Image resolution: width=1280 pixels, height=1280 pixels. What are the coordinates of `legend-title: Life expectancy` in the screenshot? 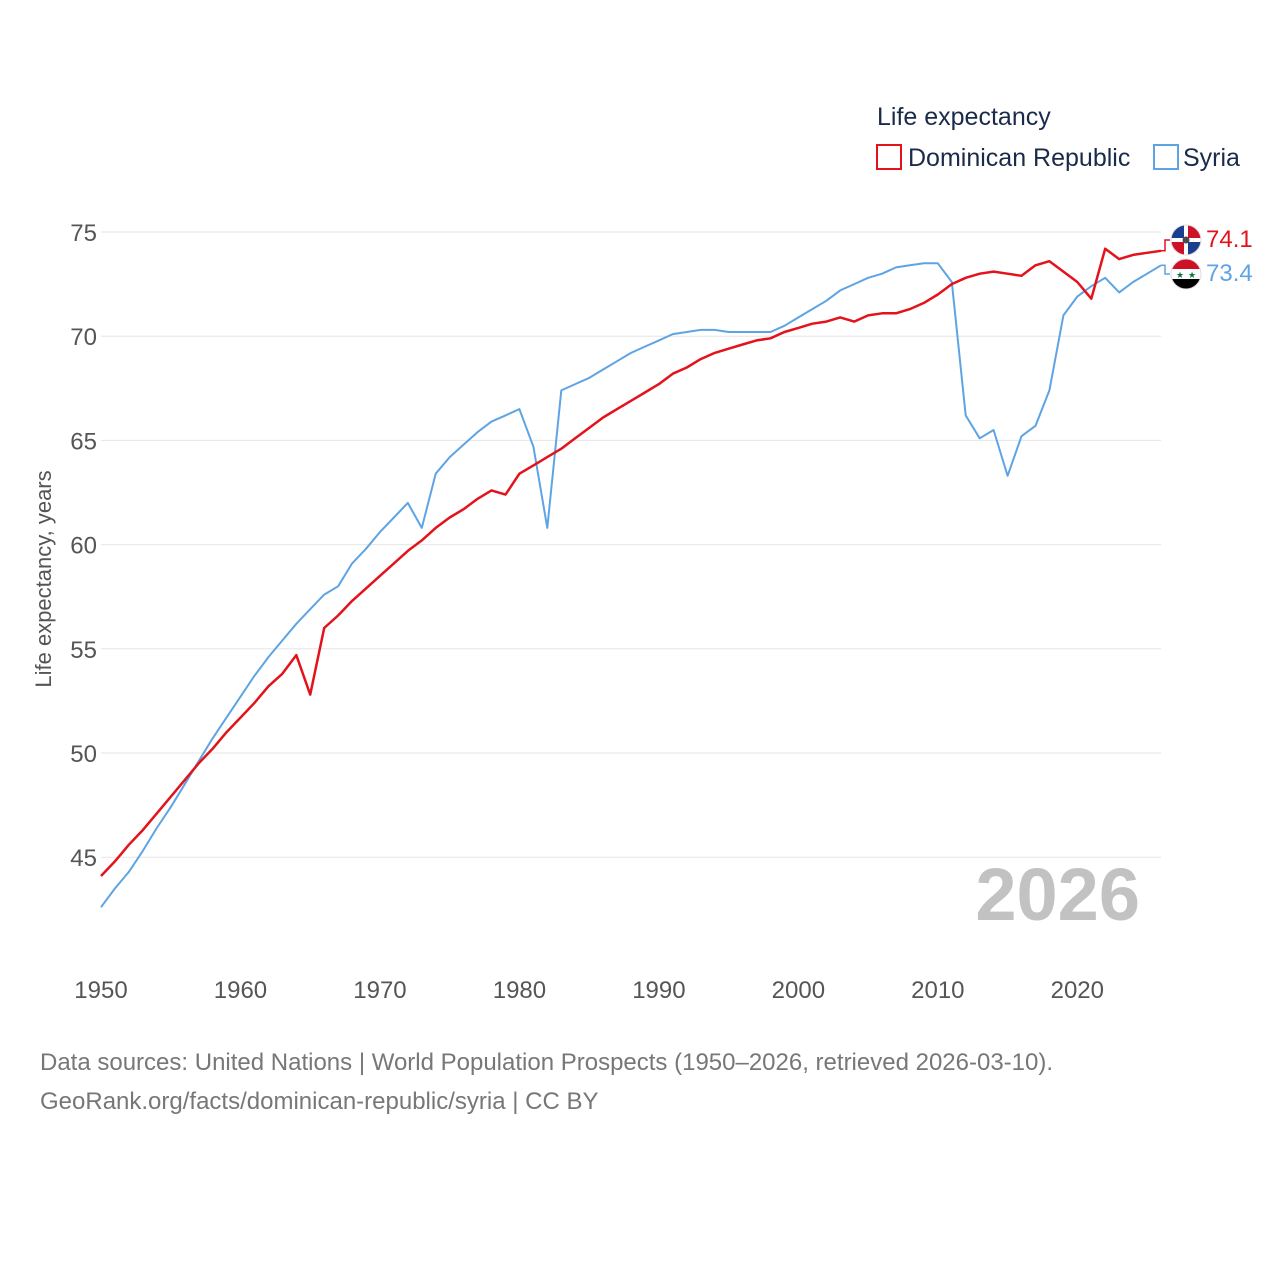 It's located at (964, 117).